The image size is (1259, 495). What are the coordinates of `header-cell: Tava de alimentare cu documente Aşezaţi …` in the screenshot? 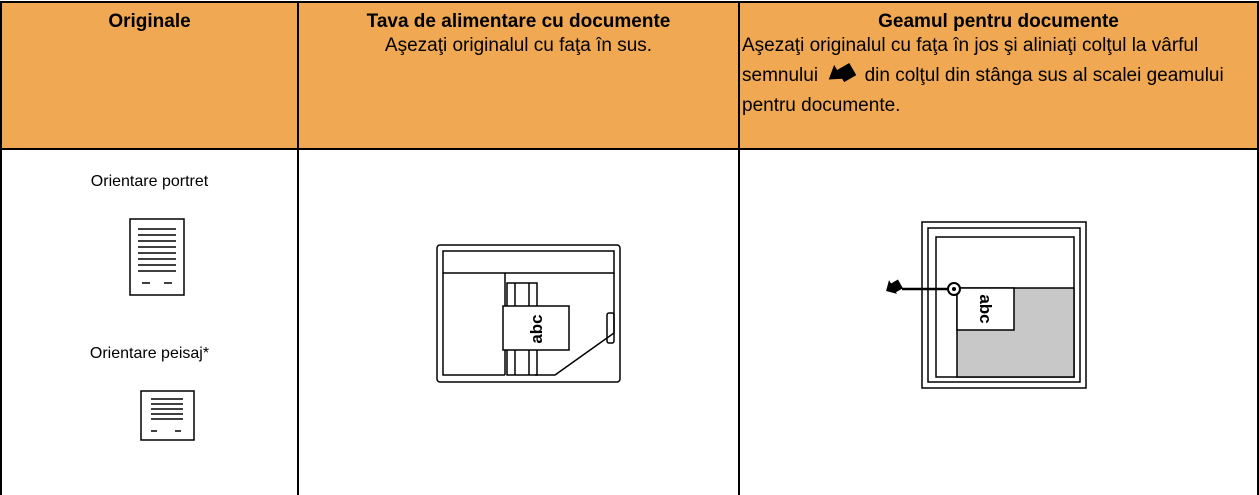 It's located at (517, 75).